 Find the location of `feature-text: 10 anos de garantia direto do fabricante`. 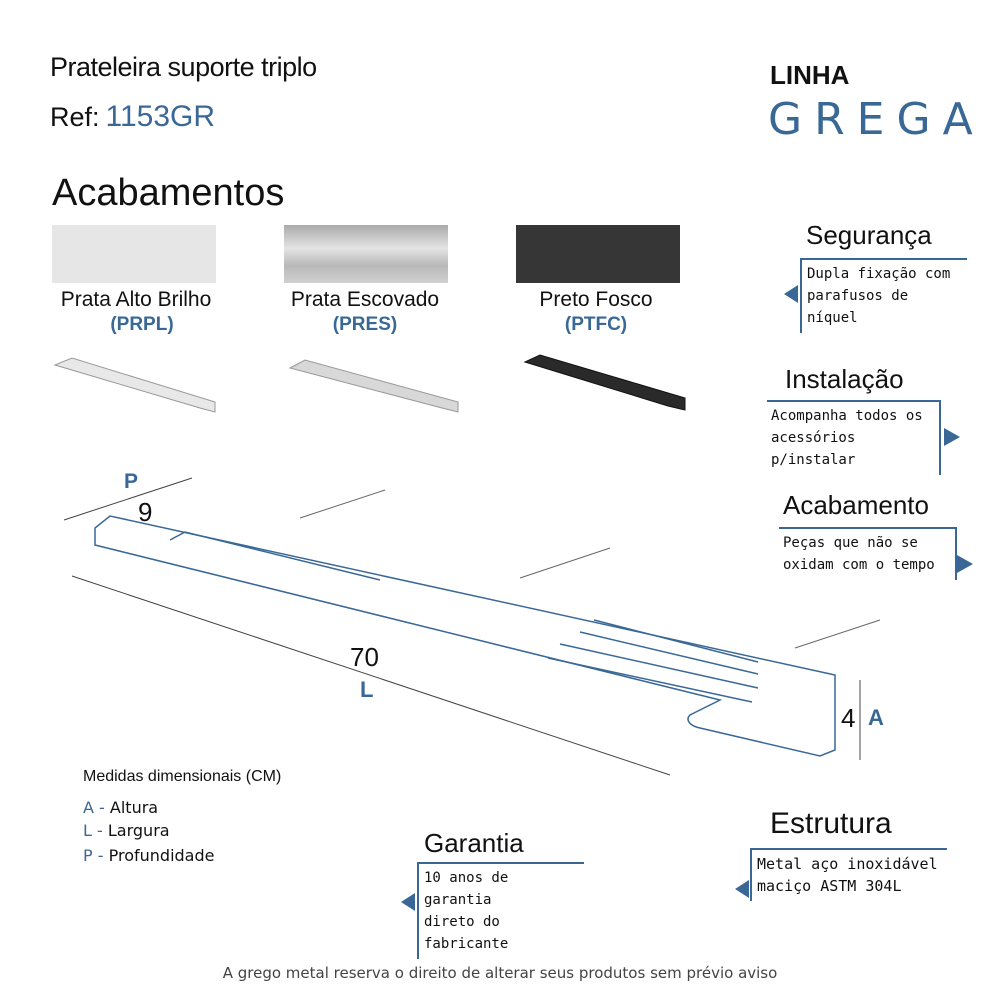

feature-text: 10 anos de garantia direto do fabricante is located at coordinates (500, 910).